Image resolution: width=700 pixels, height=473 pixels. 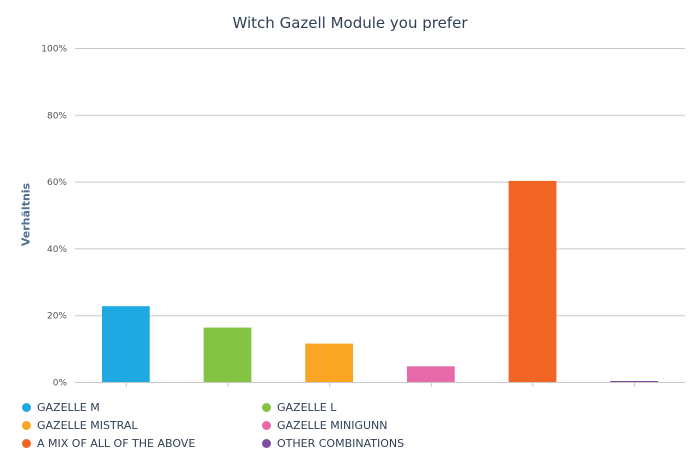 What do you see at coordinates (26, 425) in the screenshot?
I see `legend-swatch-gazelle-mistral` at bounding box center [26, 425].